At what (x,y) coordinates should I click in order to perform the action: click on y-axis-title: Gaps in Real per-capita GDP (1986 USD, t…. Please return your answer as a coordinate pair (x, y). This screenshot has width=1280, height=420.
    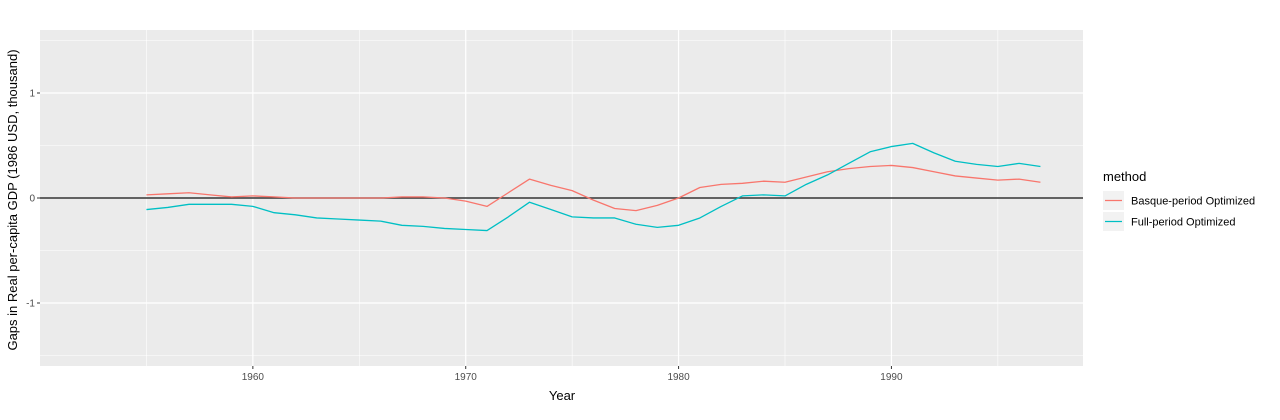
    Looking at the image, I should click on (12, 199).